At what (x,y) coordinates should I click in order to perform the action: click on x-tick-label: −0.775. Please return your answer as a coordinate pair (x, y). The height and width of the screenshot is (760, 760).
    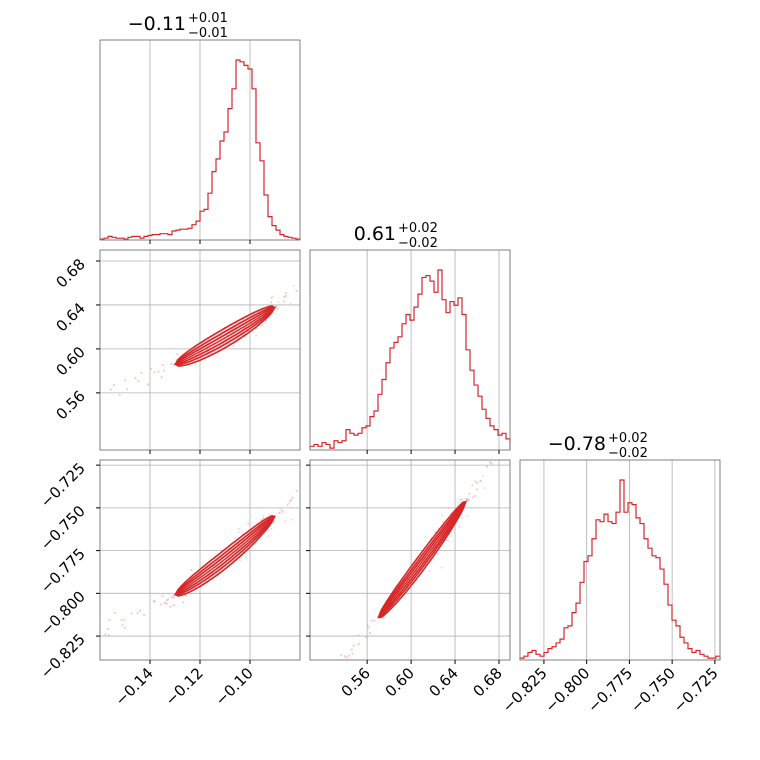
    Looking at the image, I should click on (610, 690).